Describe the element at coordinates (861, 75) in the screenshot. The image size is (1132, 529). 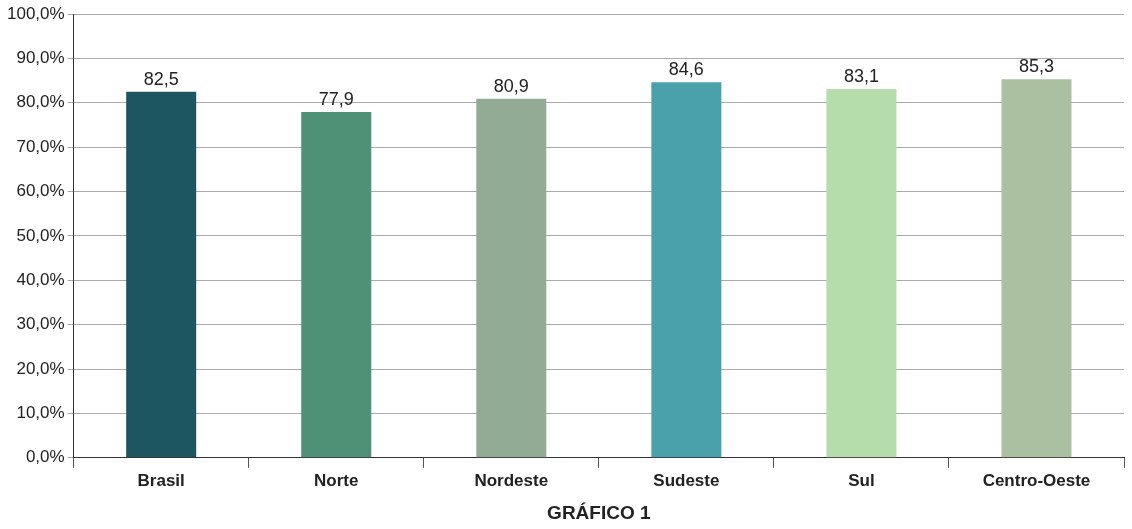
I see `data-label: 83,1` at that location.